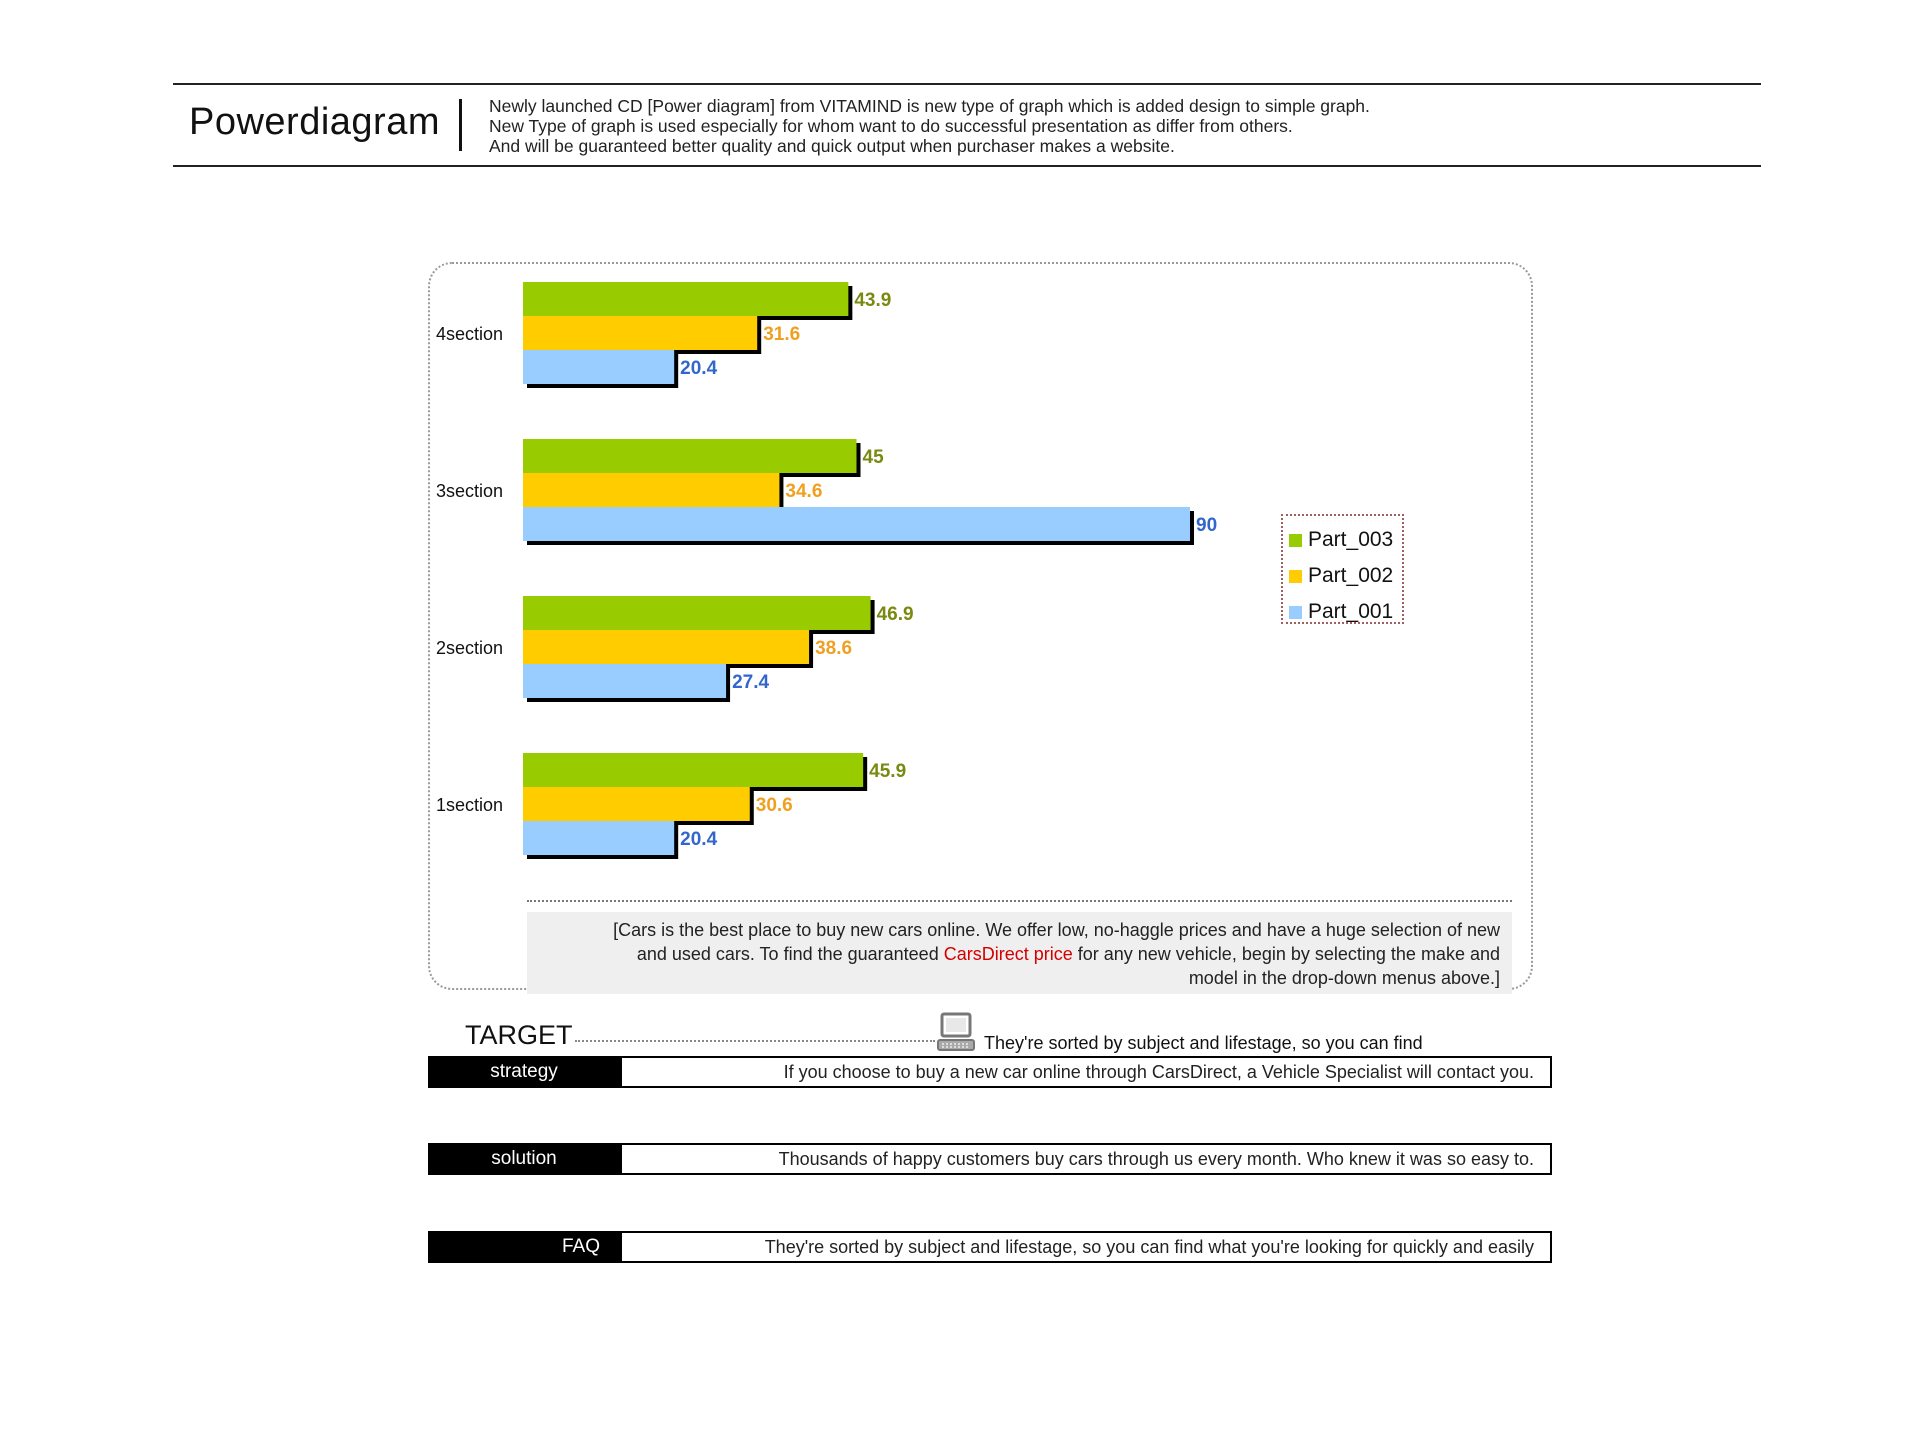 This screenshot has width=1920, height=1440. Describe the element at coordinates (524, 1159) in the screenshot. I see `solution-label: solution` at that location.